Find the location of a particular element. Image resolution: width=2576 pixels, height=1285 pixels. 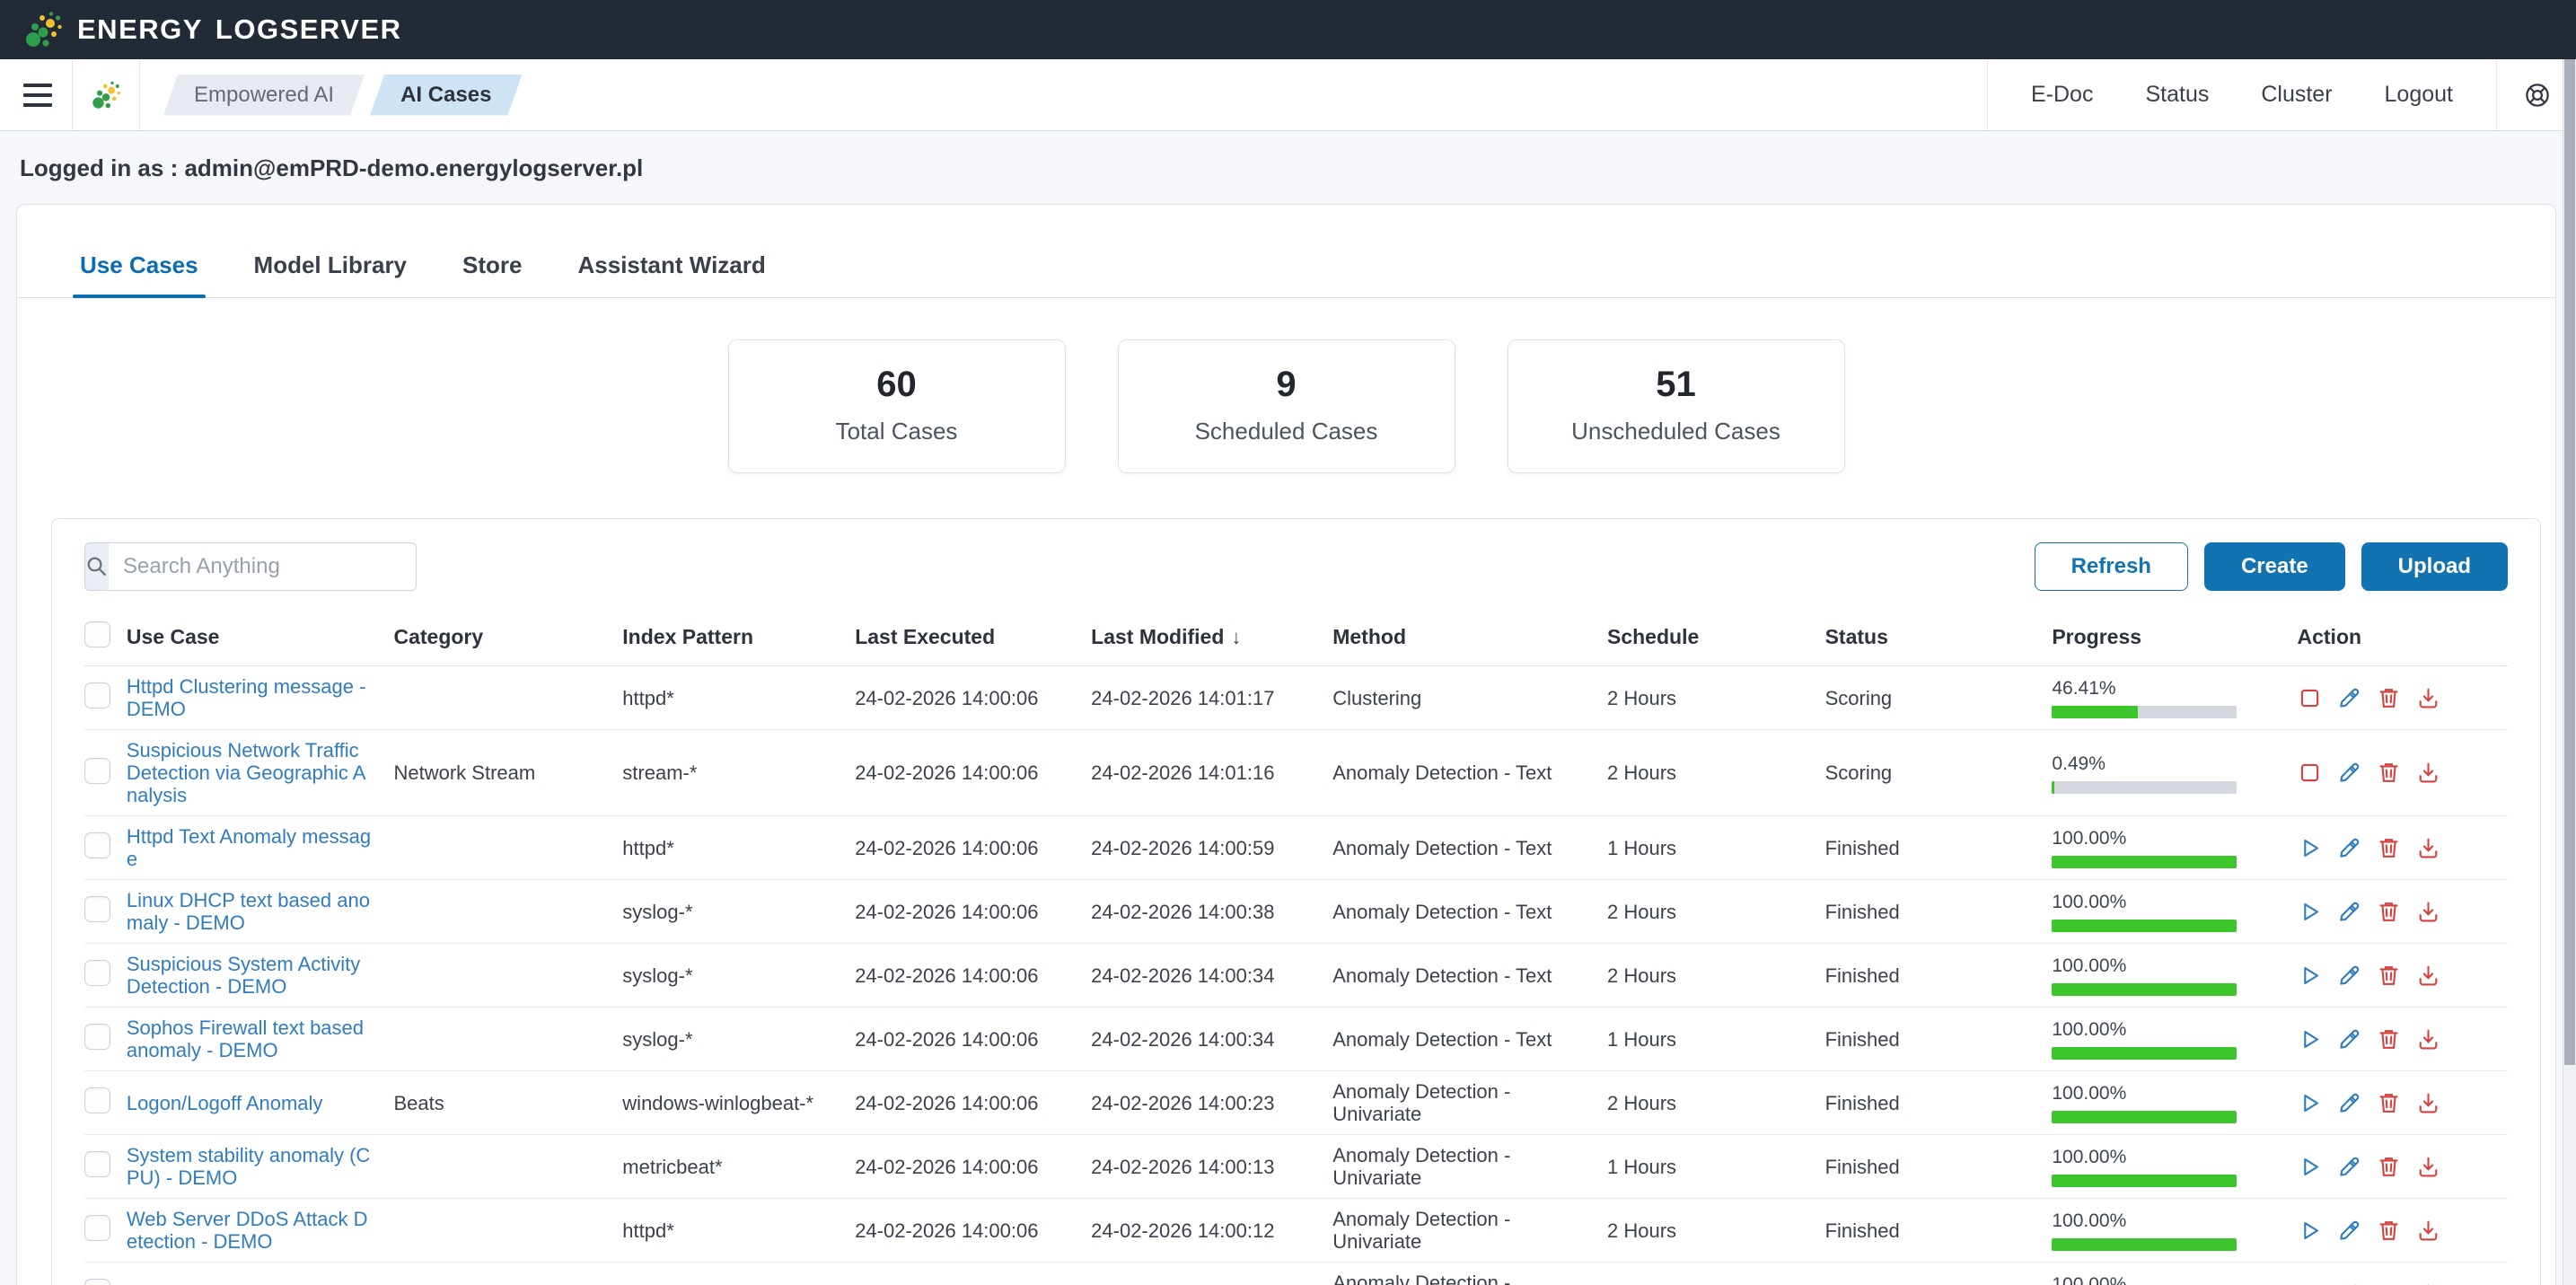

breadcrumb-ai-cases: AI Cases is located at coordinates (446, 95).